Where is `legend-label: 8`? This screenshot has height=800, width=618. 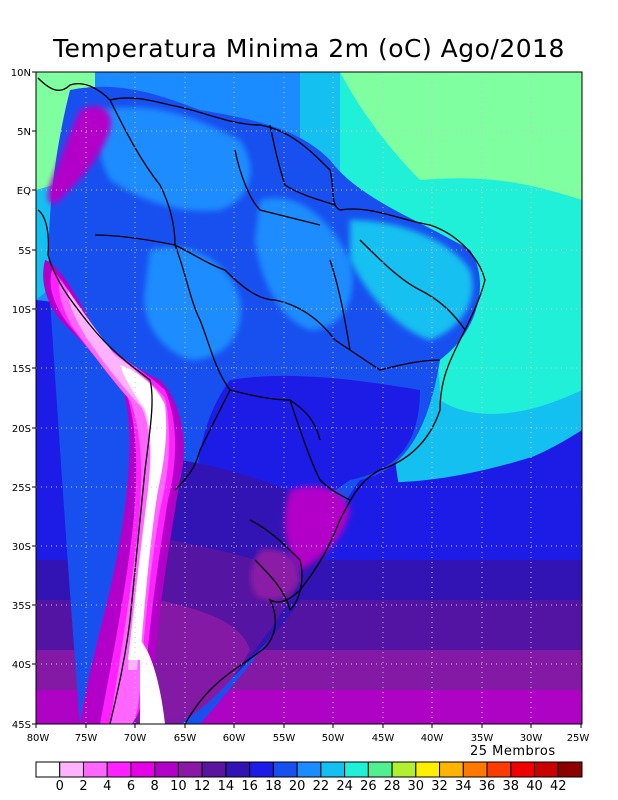 legend-label: 8 is located at coordinates (154, 786).